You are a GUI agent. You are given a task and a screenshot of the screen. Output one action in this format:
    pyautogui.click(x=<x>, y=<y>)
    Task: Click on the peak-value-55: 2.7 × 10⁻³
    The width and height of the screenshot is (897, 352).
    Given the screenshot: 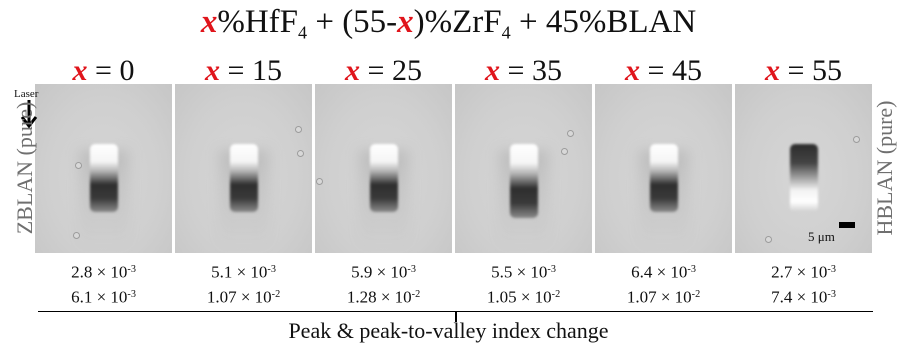 What is the action you would take?
    pyautogui.click(x=803, y=272)
    